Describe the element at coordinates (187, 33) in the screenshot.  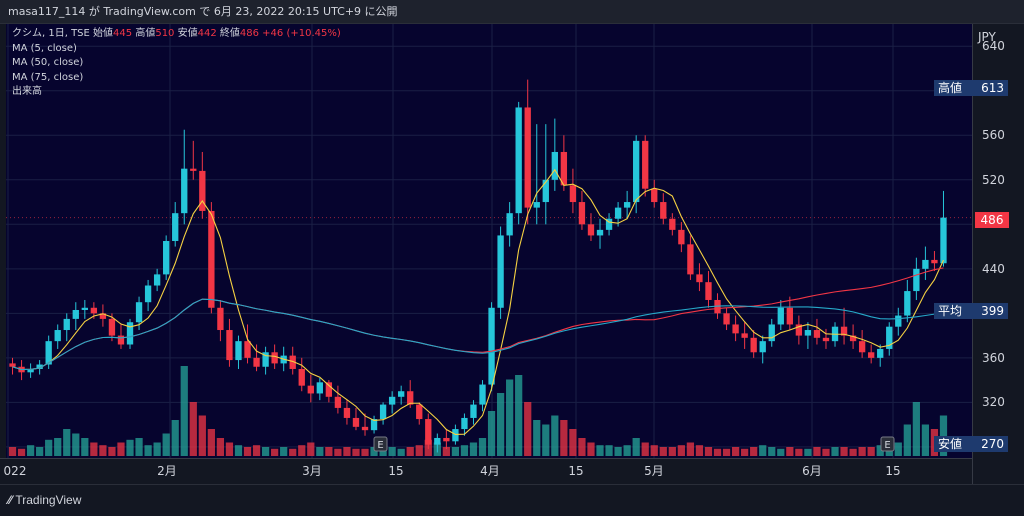
I see `low-label: 安値` at that location.